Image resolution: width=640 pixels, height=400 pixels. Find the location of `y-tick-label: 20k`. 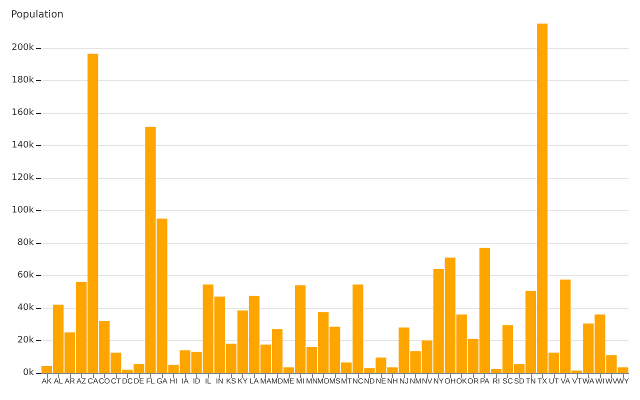

y-tick-label: 20k is located at coordinates (26, 341).